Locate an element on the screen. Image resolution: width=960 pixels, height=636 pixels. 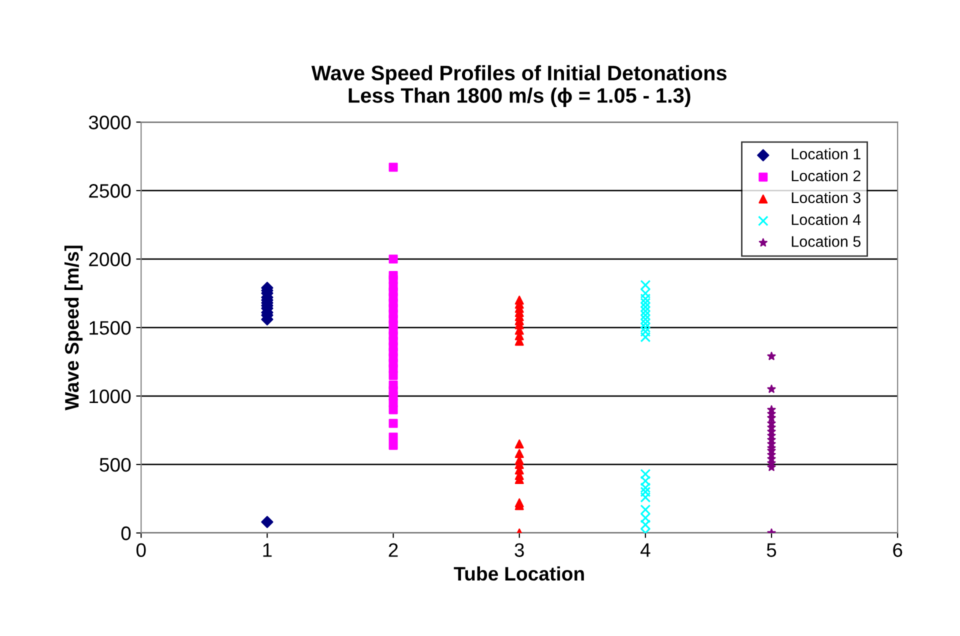
x-tick-label: 0 is located at coordinates (141, 550).